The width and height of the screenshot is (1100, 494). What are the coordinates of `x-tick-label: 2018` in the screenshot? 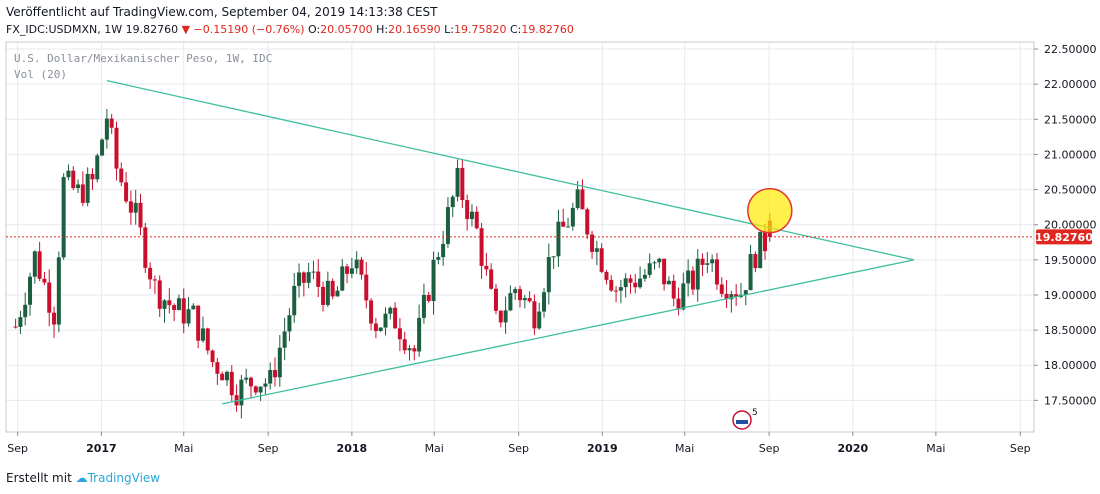 It's located at (352, 448).